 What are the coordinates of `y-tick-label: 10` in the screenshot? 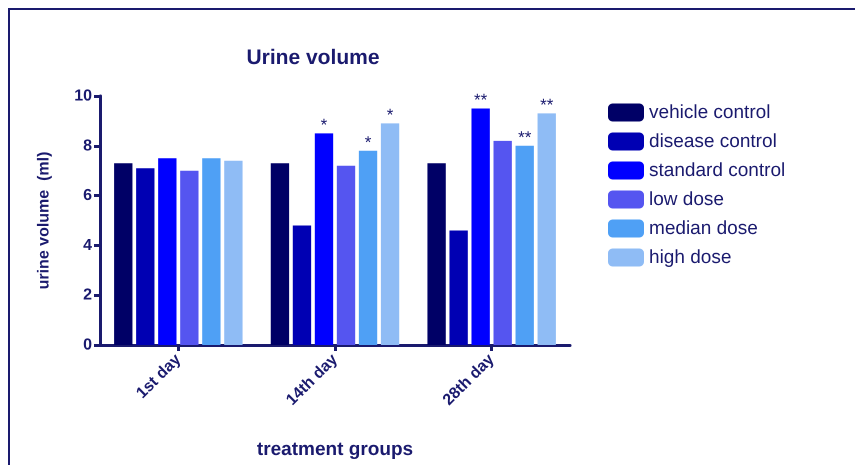 It's located at (83, 96).